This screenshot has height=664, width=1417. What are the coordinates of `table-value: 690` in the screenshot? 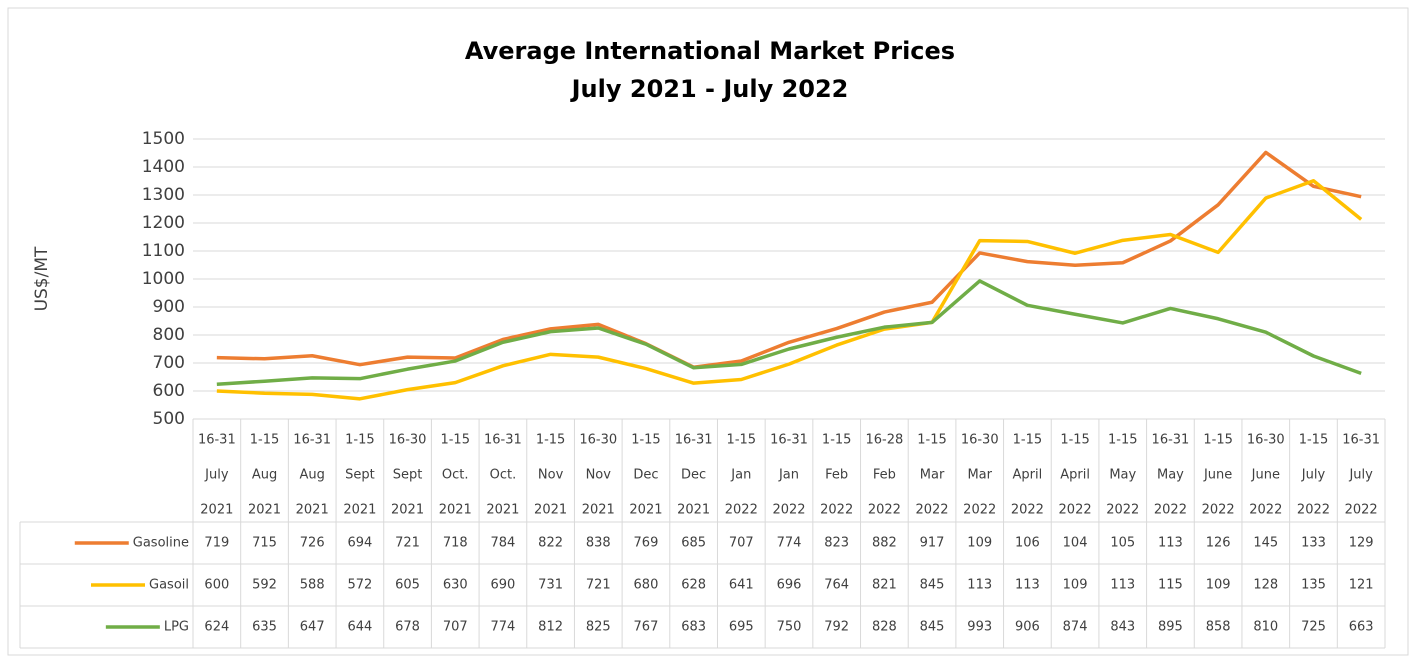 It's located at (503, 585).